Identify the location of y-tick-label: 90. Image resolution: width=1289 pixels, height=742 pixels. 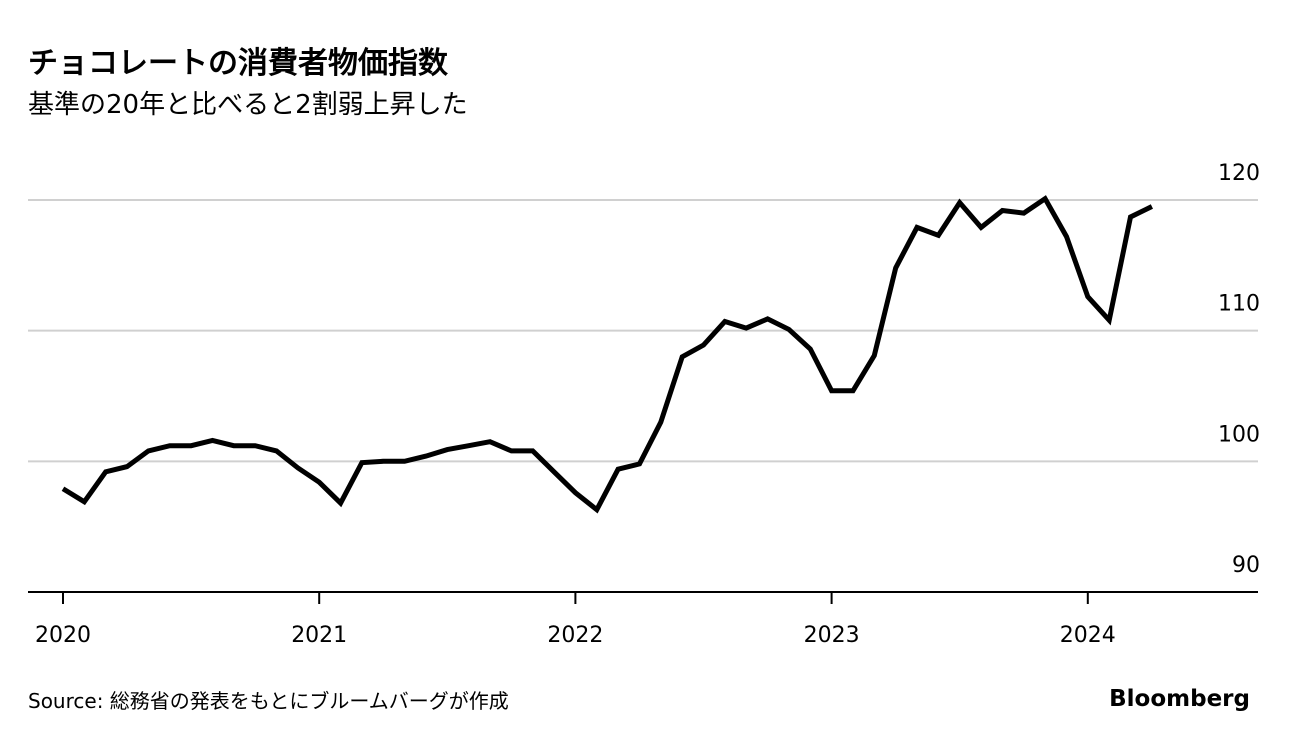
(1246, 565).